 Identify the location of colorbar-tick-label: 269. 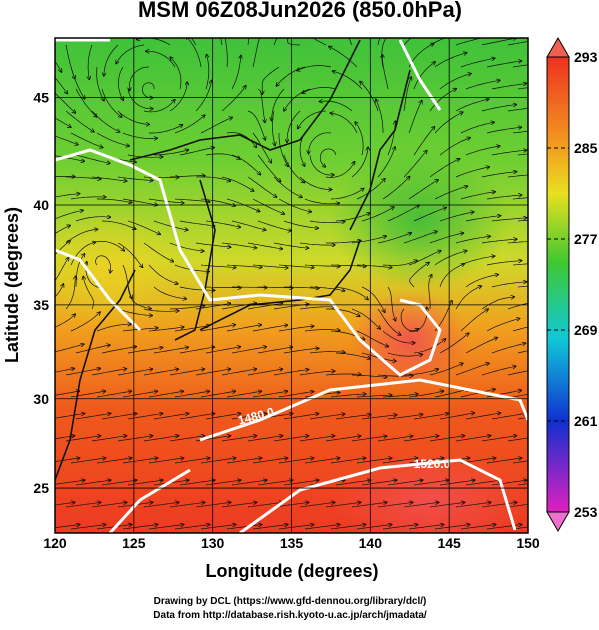
(586, 330).